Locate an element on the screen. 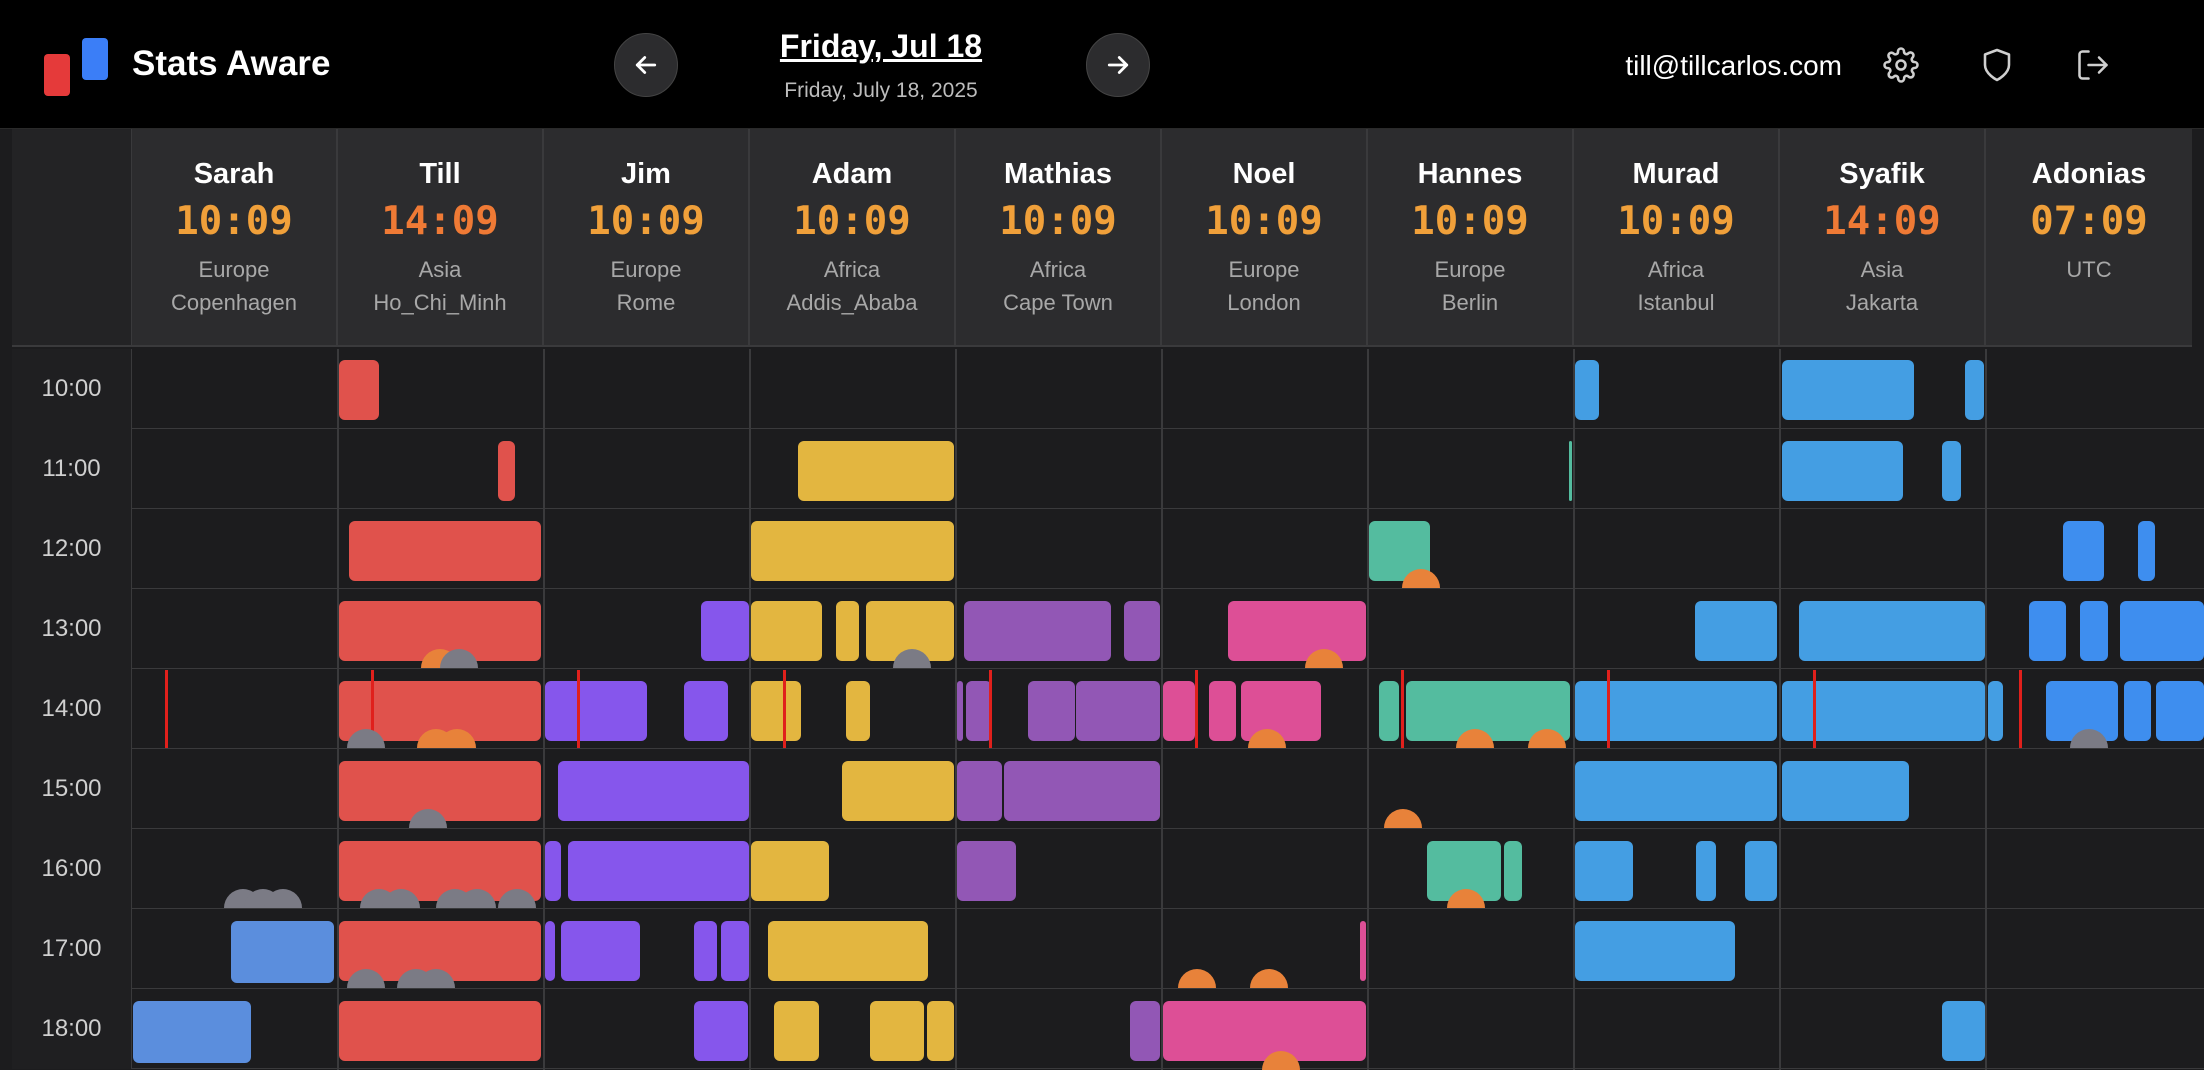  current-date-title: Friday, Jul 18 is located at coordinates (881, 46).